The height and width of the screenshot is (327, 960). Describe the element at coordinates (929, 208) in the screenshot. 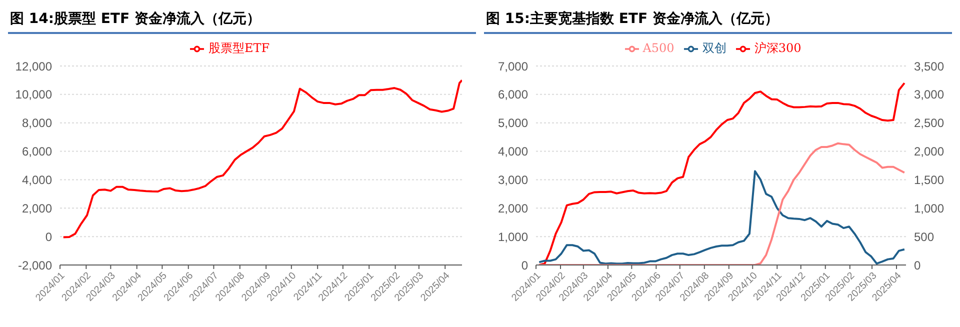

I see `y2-tick-label: 1,000` at that location.